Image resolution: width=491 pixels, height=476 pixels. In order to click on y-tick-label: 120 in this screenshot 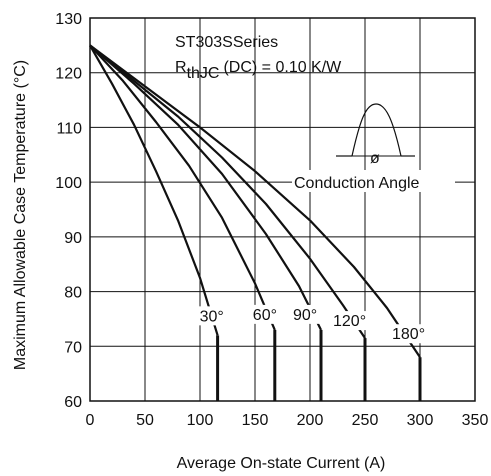, I will do `click(68, 74)`.